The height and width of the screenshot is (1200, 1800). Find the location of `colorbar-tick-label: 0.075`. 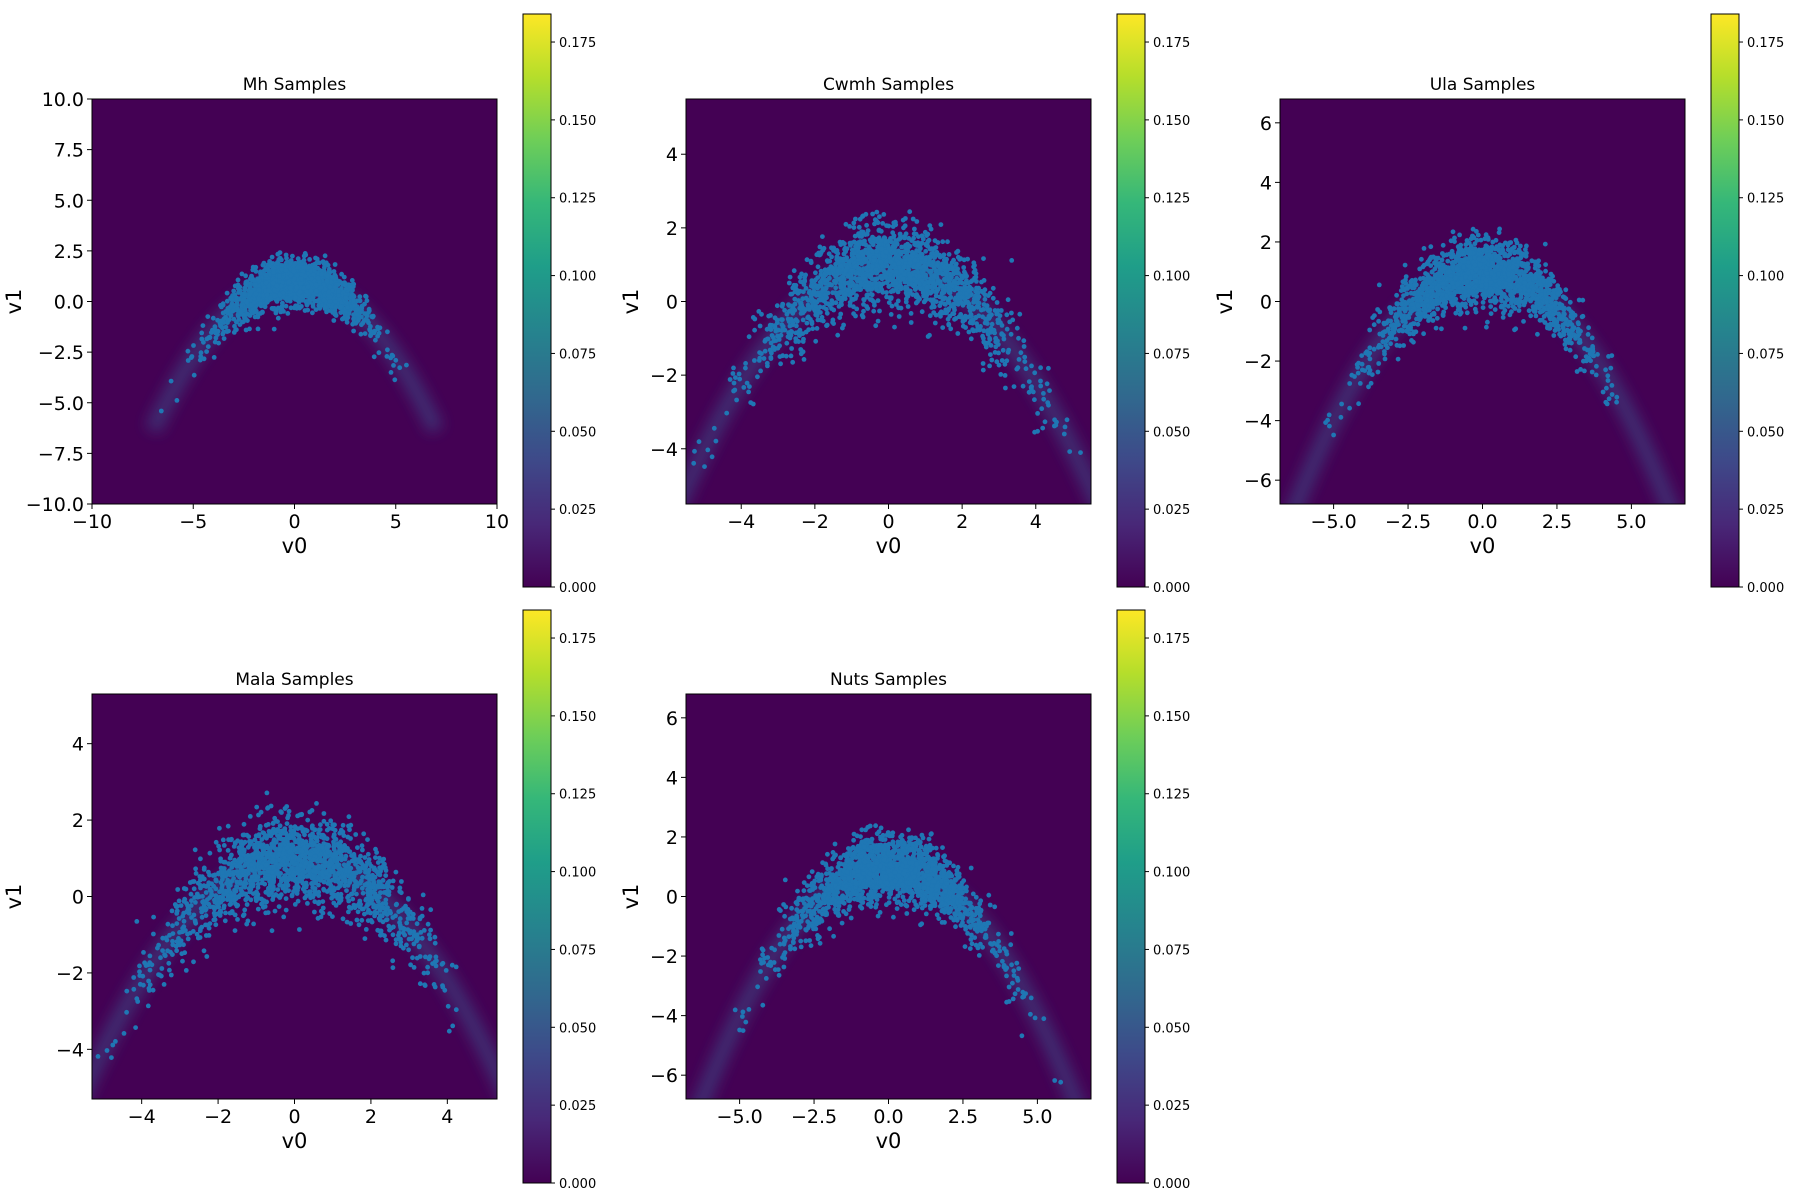

colorbar-tick-label: 0.075 is located at coordinates (577, 354).